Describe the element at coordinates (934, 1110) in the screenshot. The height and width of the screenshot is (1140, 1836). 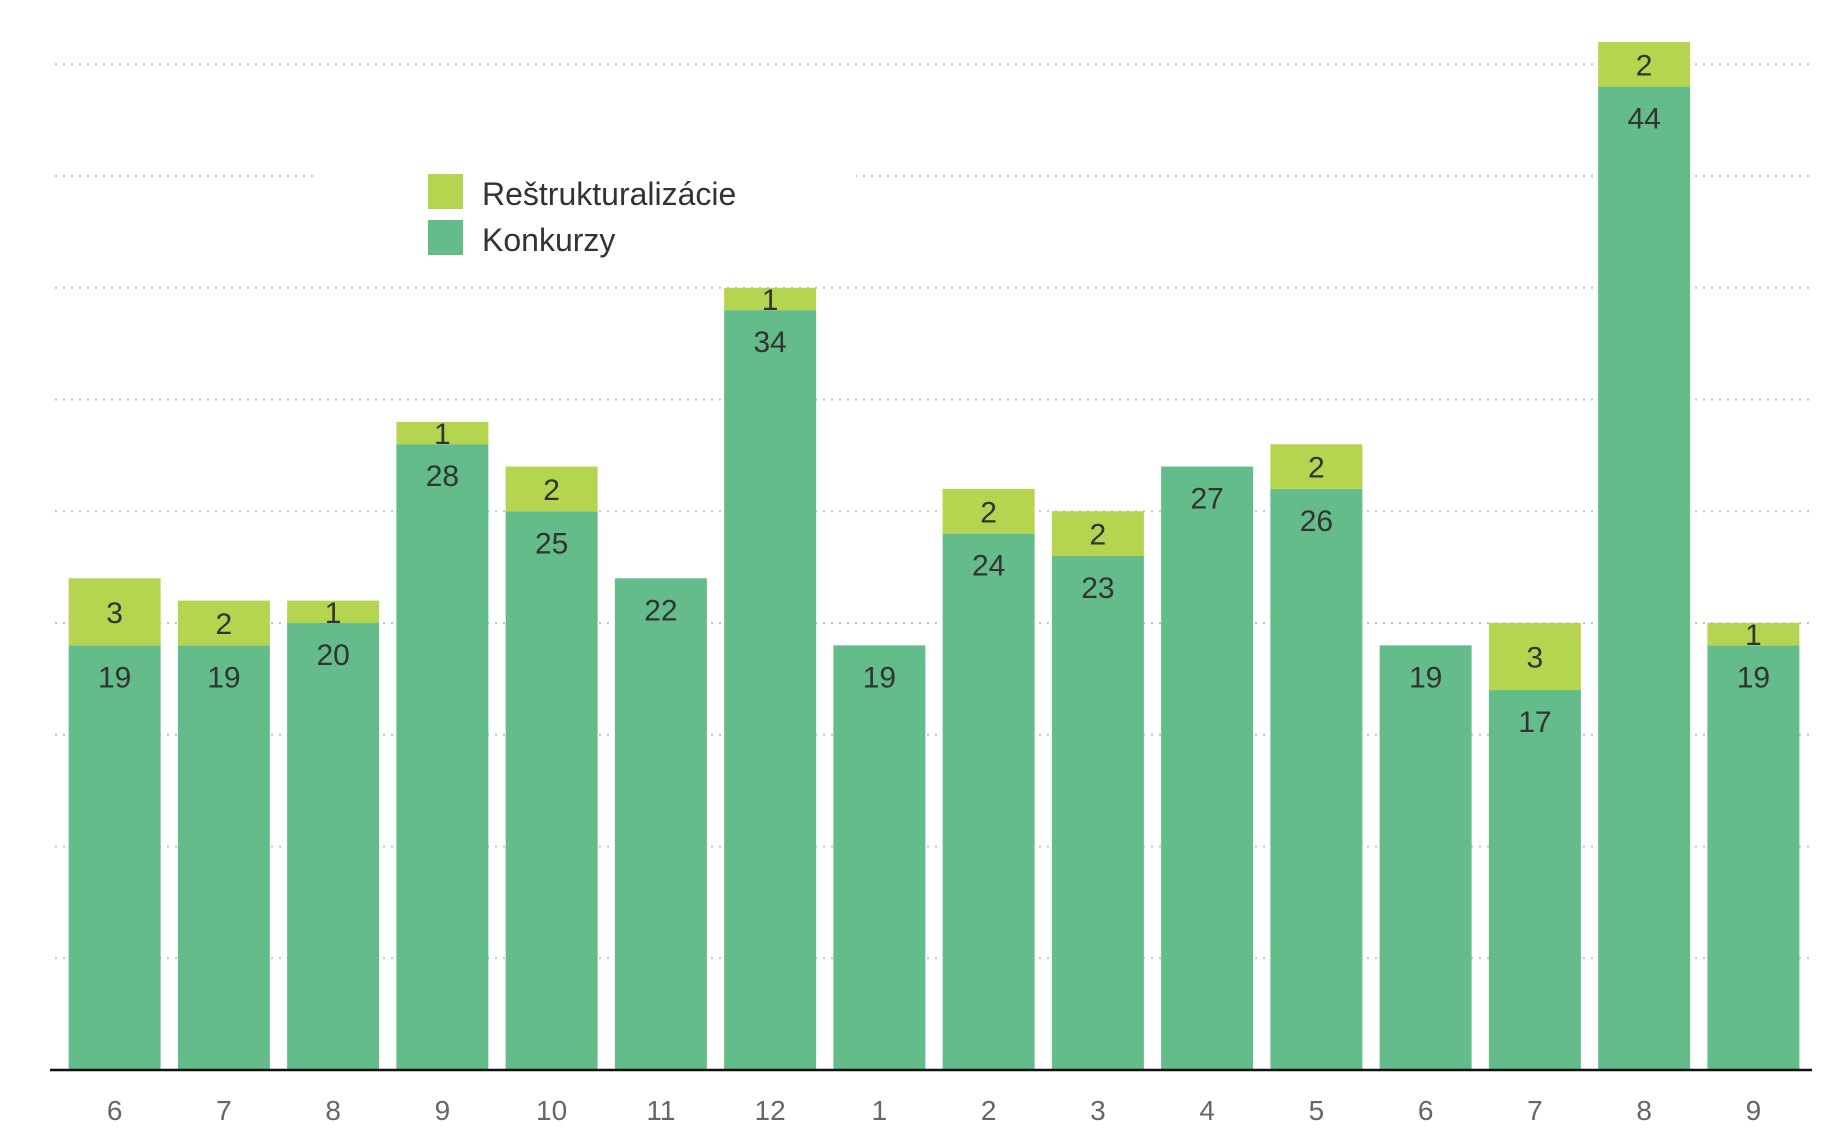
I see `x-tick-labels: 6 7 8 9 10 11 12 1 2 3 4 5 6 7 8 9` at that location.